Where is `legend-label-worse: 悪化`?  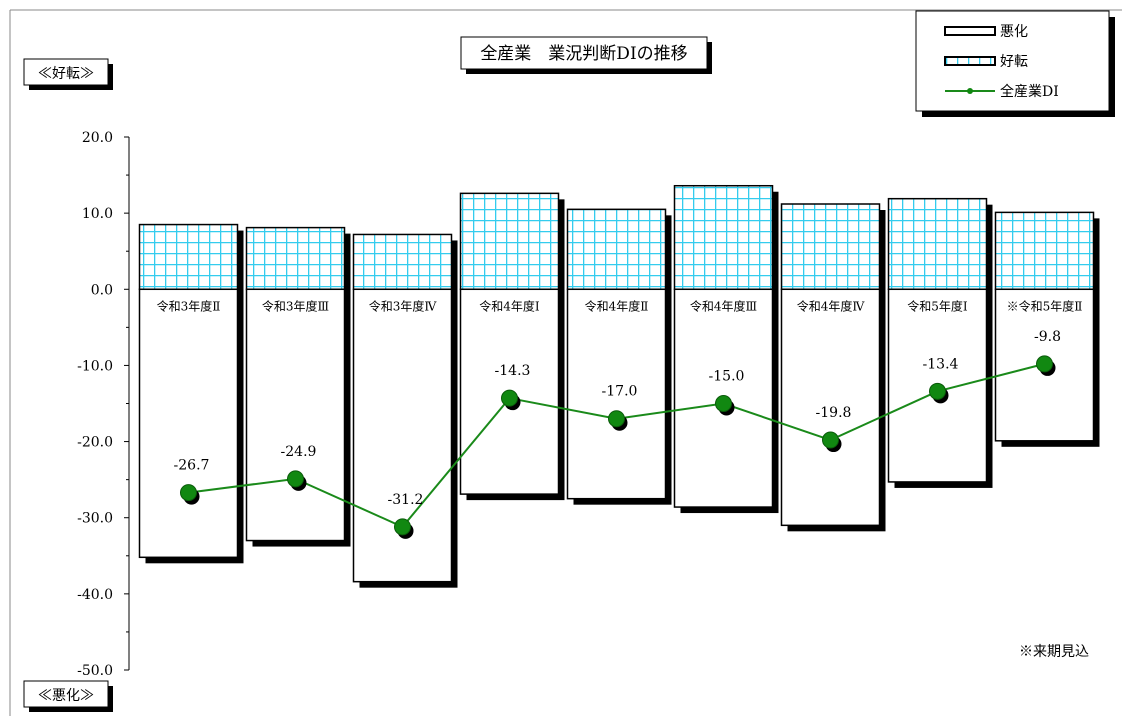 legend-label-worse: 悪化 is located at coordinates (1014, 32).